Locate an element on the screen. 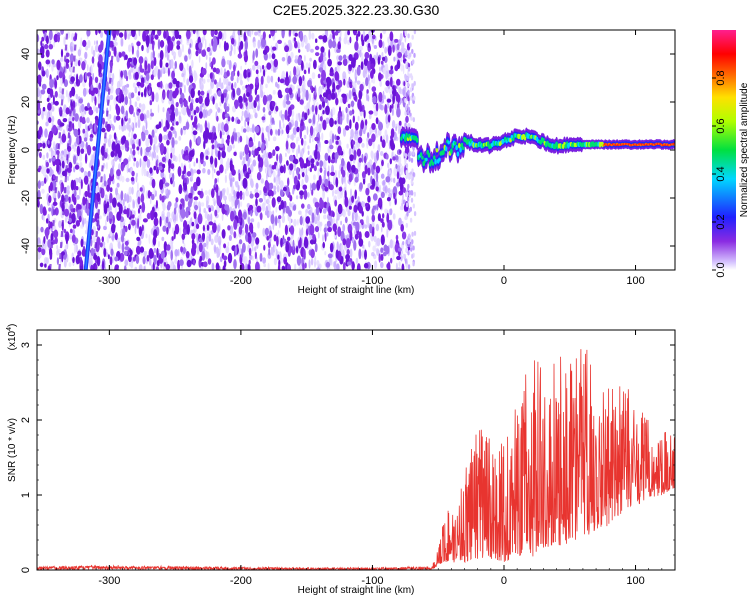  signal-core is located at coordinates (463, 148).